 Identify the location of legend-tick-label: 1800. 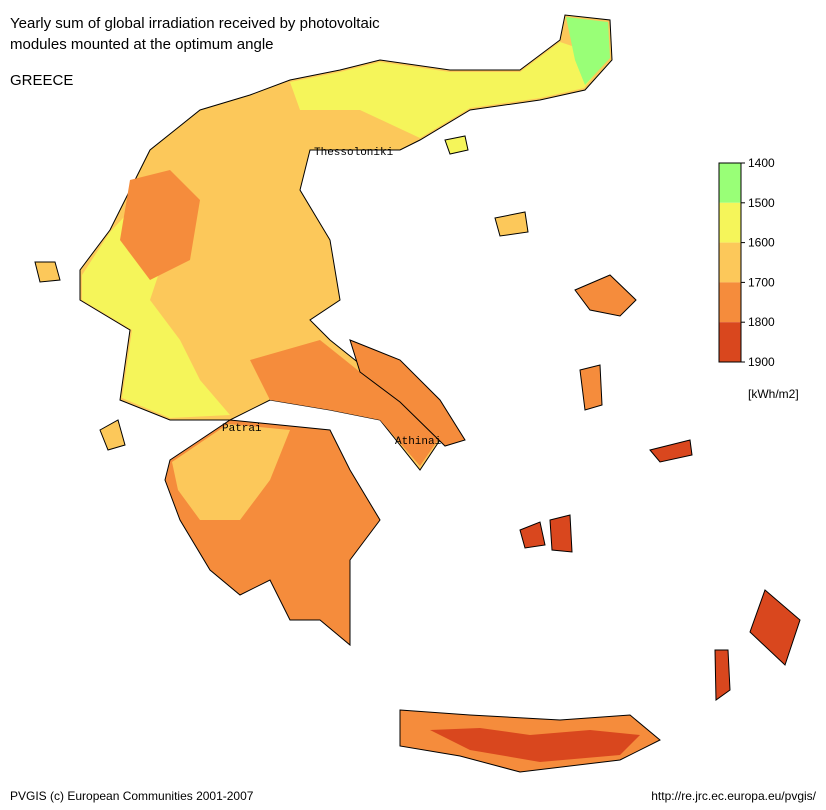
(761, 322).